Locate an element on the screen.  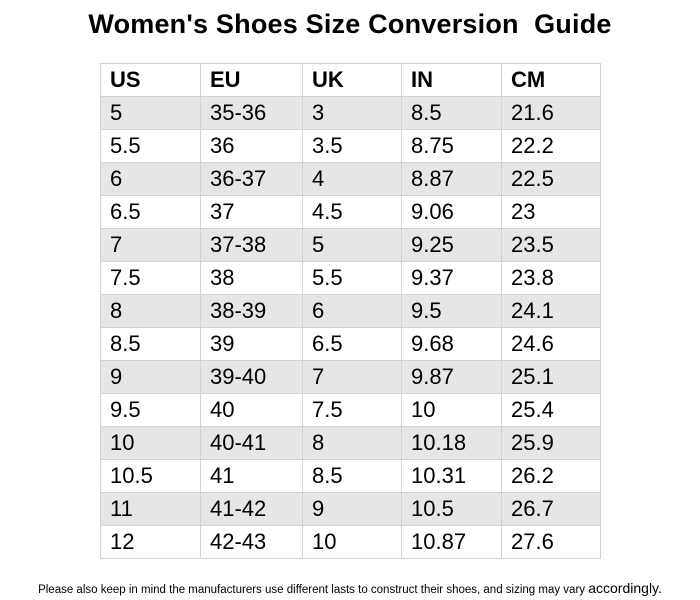
cell-cm: 23 is located at coordinates (551, 212).